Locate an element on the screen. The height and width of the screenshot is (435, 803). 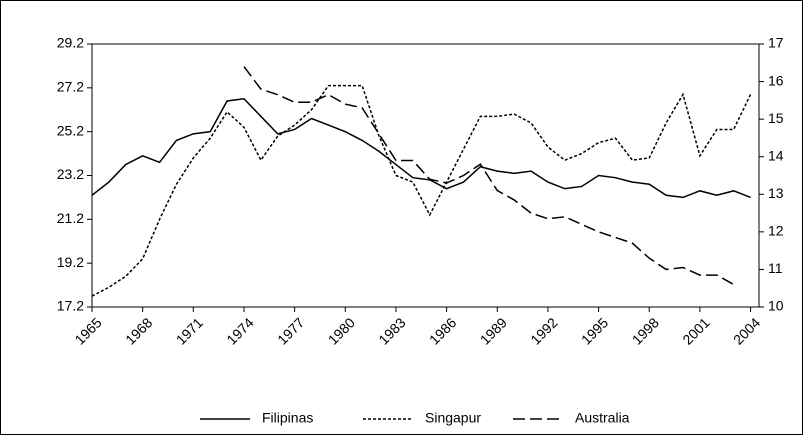
y2-tick-label: 10 is located at coordinates (776, 306).